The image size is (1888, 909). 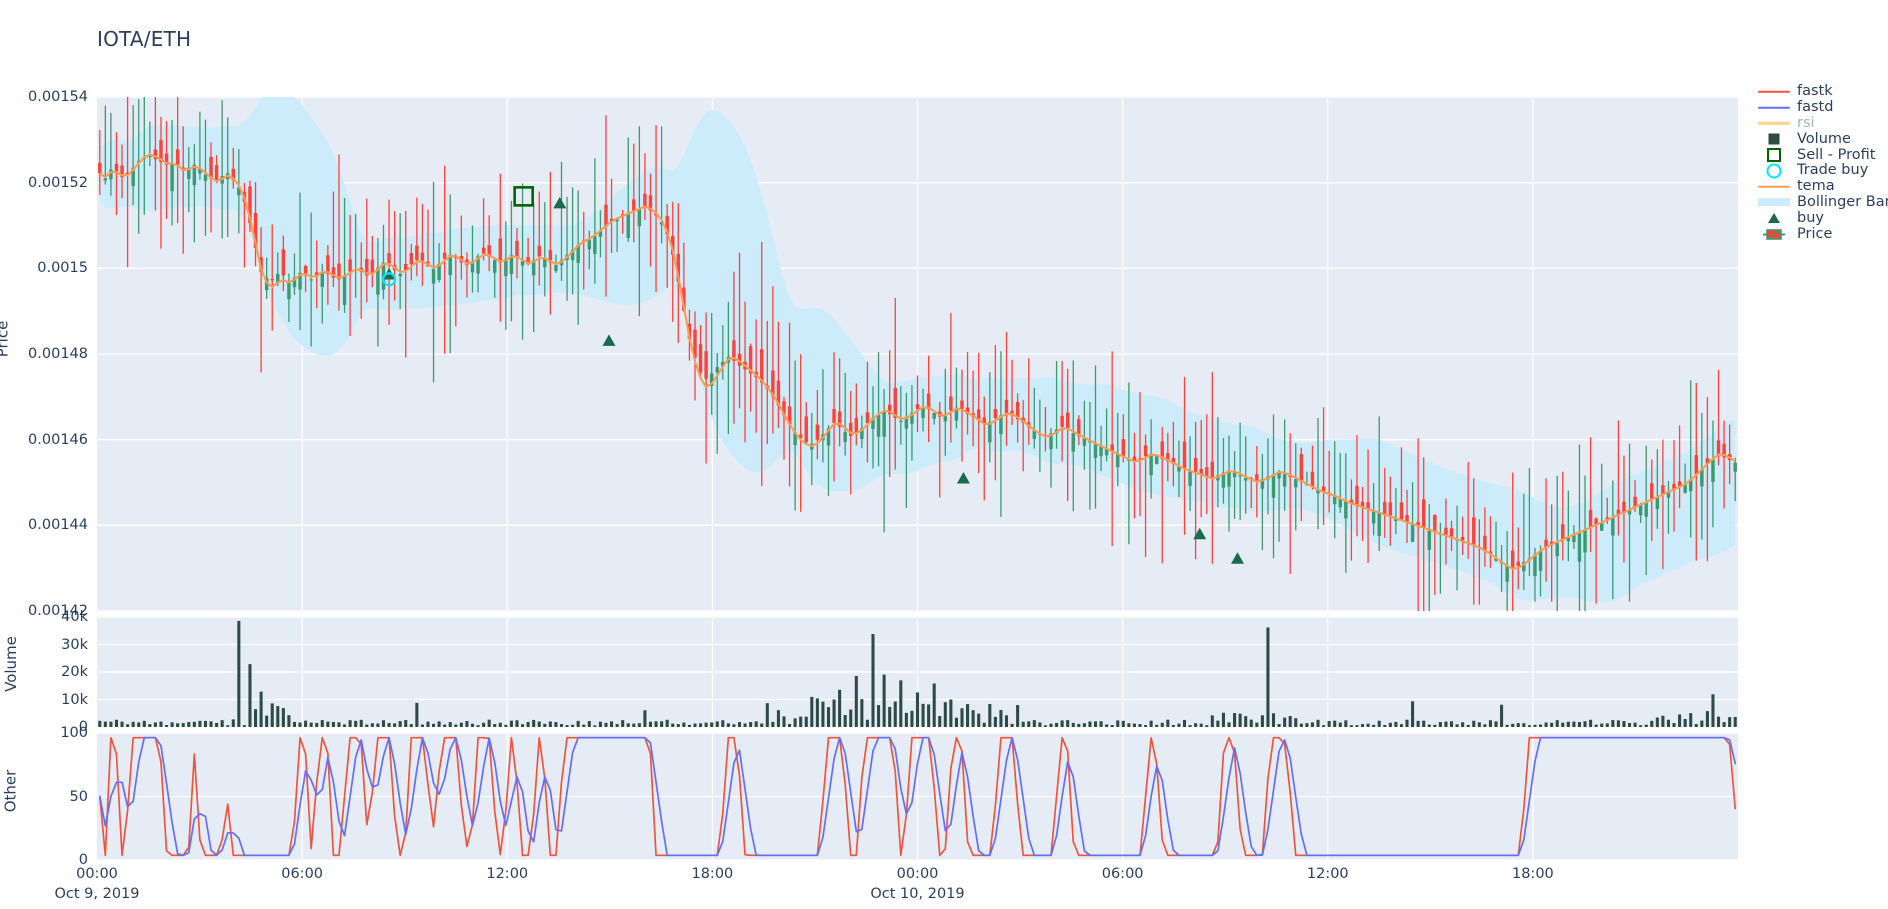 I want to click on volume-y-axis: 40k 30k 20k 10k 0, so click(x=48, y=672).